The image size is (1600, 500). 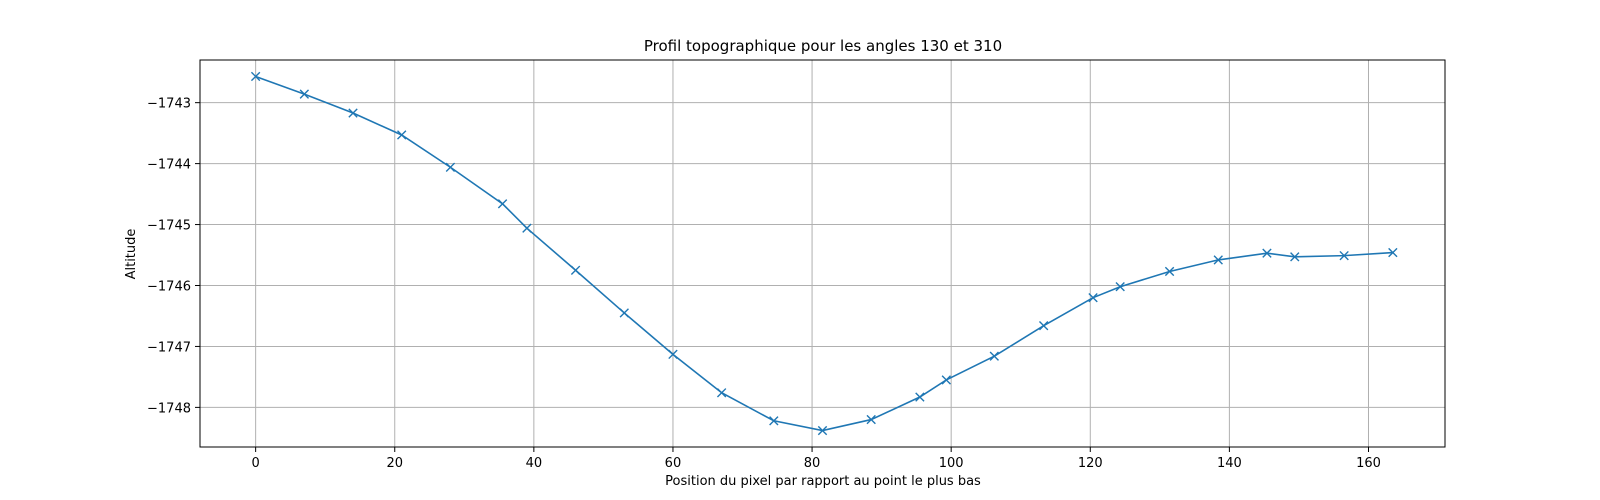 I want to click on x-axis-ticks: 0 20 40 60 80 100 120 140 160, so click(x=816, y=459).